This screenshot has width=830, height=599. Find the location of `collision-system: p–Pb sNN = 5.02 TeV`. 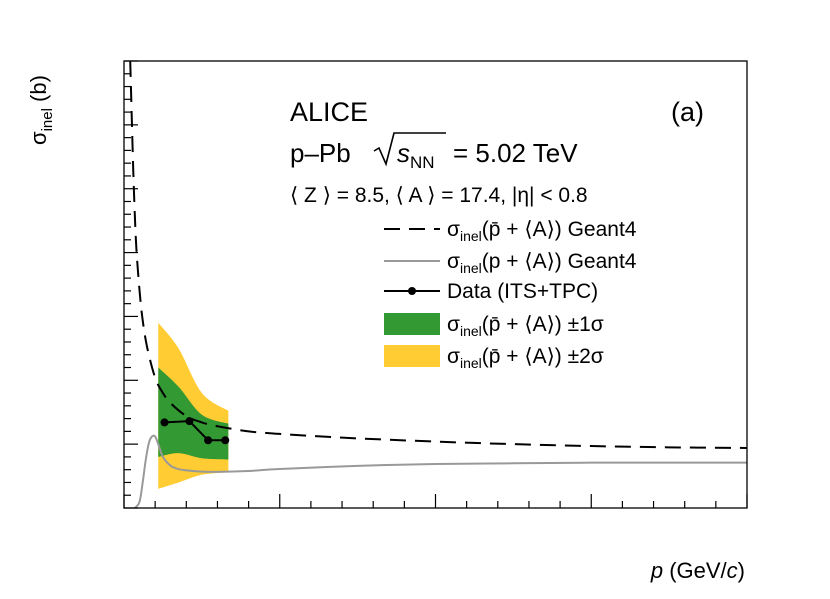

collision-system: p–Pb sNN = 5.02 TeV is located at coordinates (434, 152).